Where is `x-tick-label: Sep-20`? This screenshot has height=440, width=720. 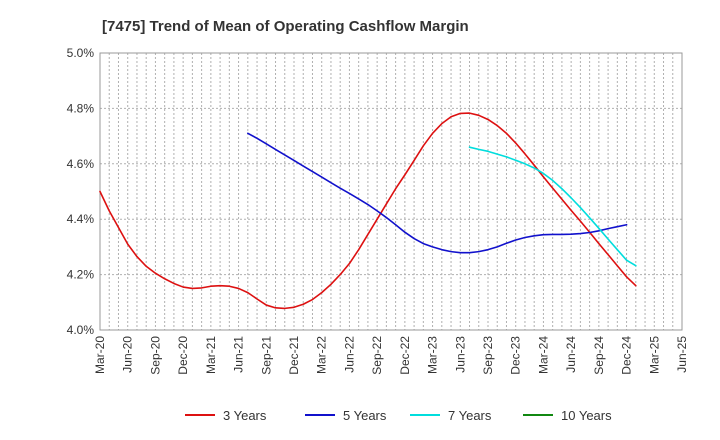 x-tick-label: Sep-20 is located at coordinates (155, 355).